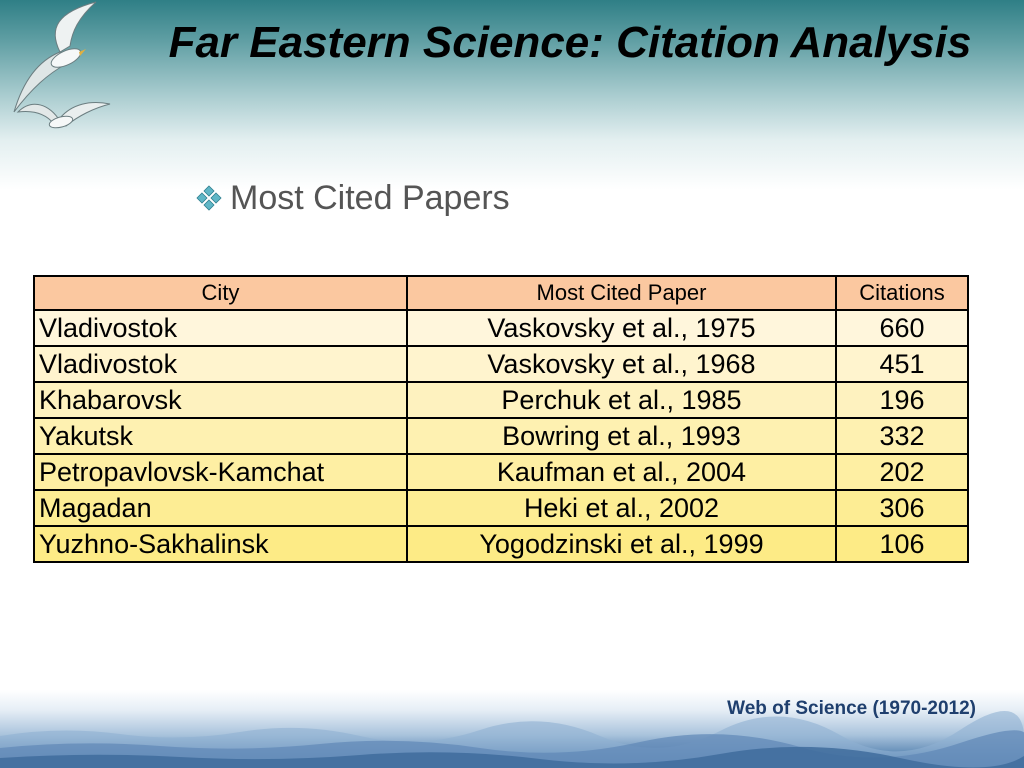 Image resolution: width=1024 pixels, height=768 pixels. Describe the element at coordinates (62, 65) in the screenshot. I see `seagulls-image` at that location.